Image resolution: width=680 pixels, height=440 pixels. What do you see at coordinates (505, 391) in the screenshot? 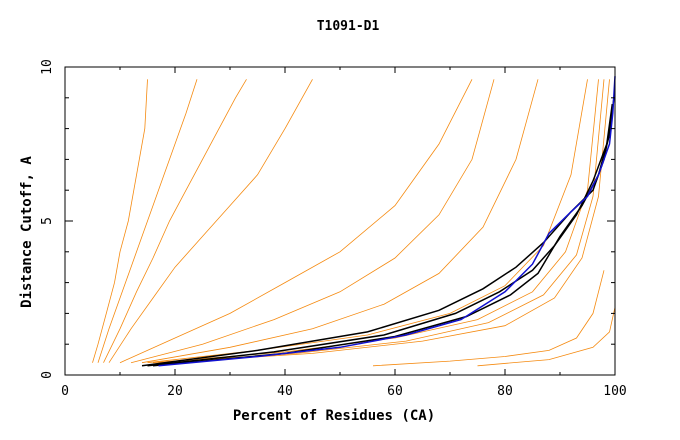
I see `x-tick-label-4: 80` at bounding box center [505, 391].